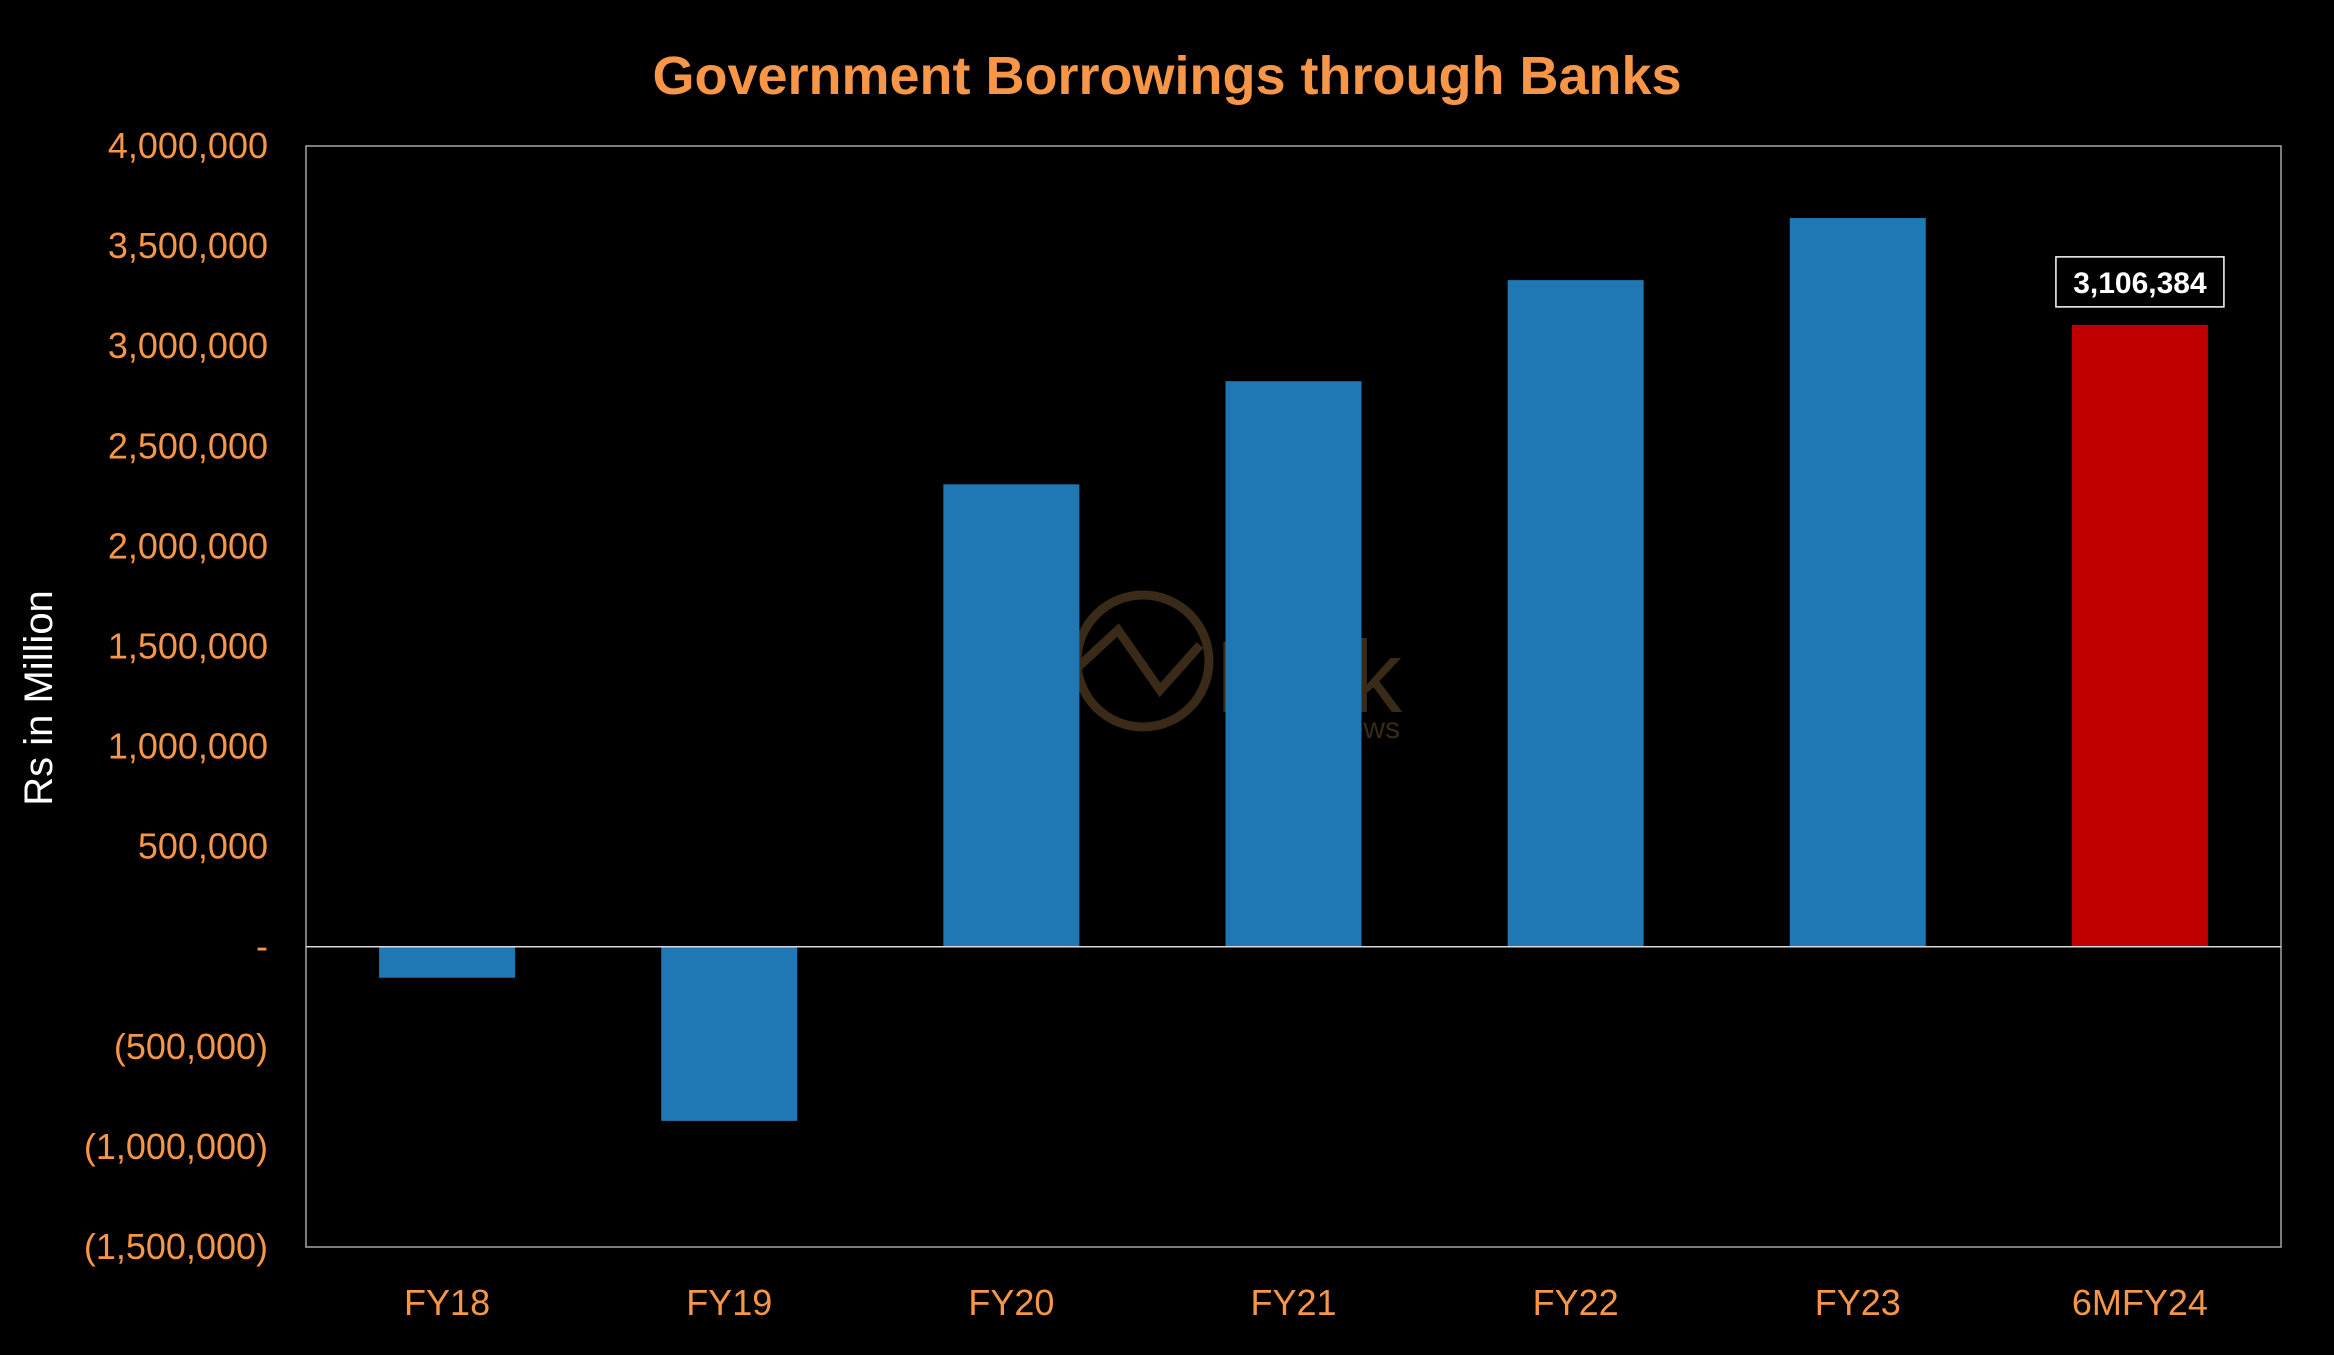 The image size is (2334, 1355). I want to click on y-tick-label: 500,000, so click(203, 846).